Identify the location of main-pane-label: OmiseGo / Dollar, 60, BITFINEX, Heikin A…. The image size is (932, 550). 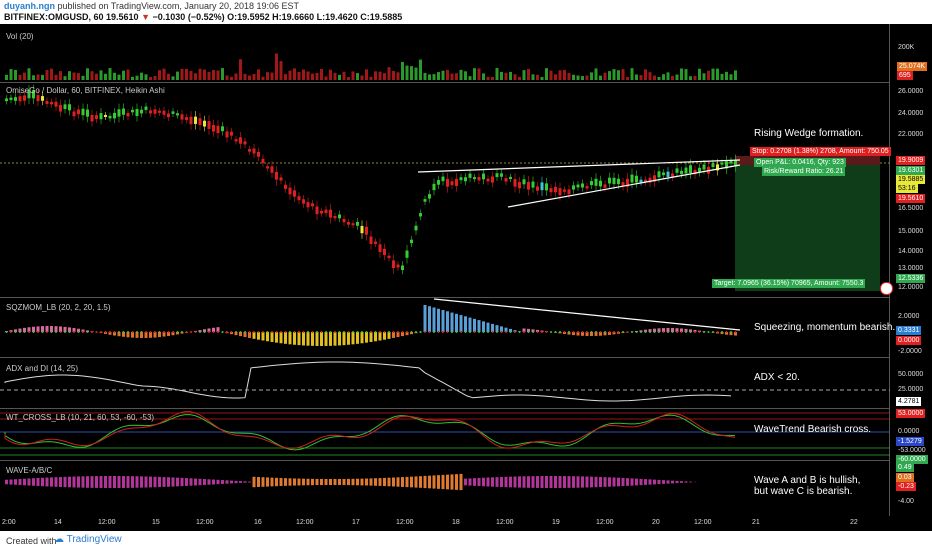
(85, 90).